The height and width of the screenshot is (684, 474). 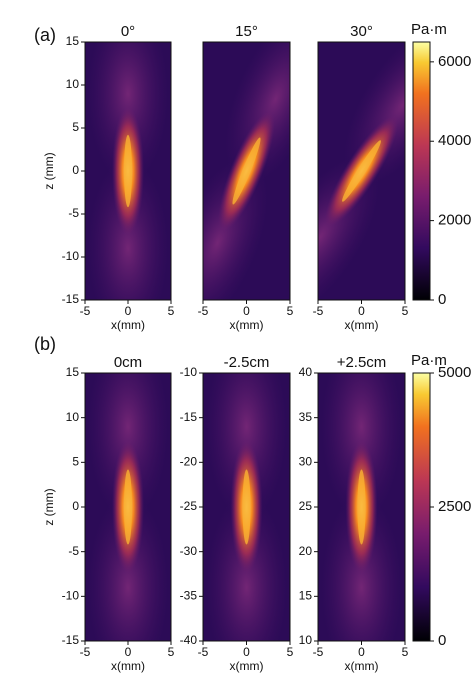 I want to click on chart-title: 15°, so click(x=246, y=31).